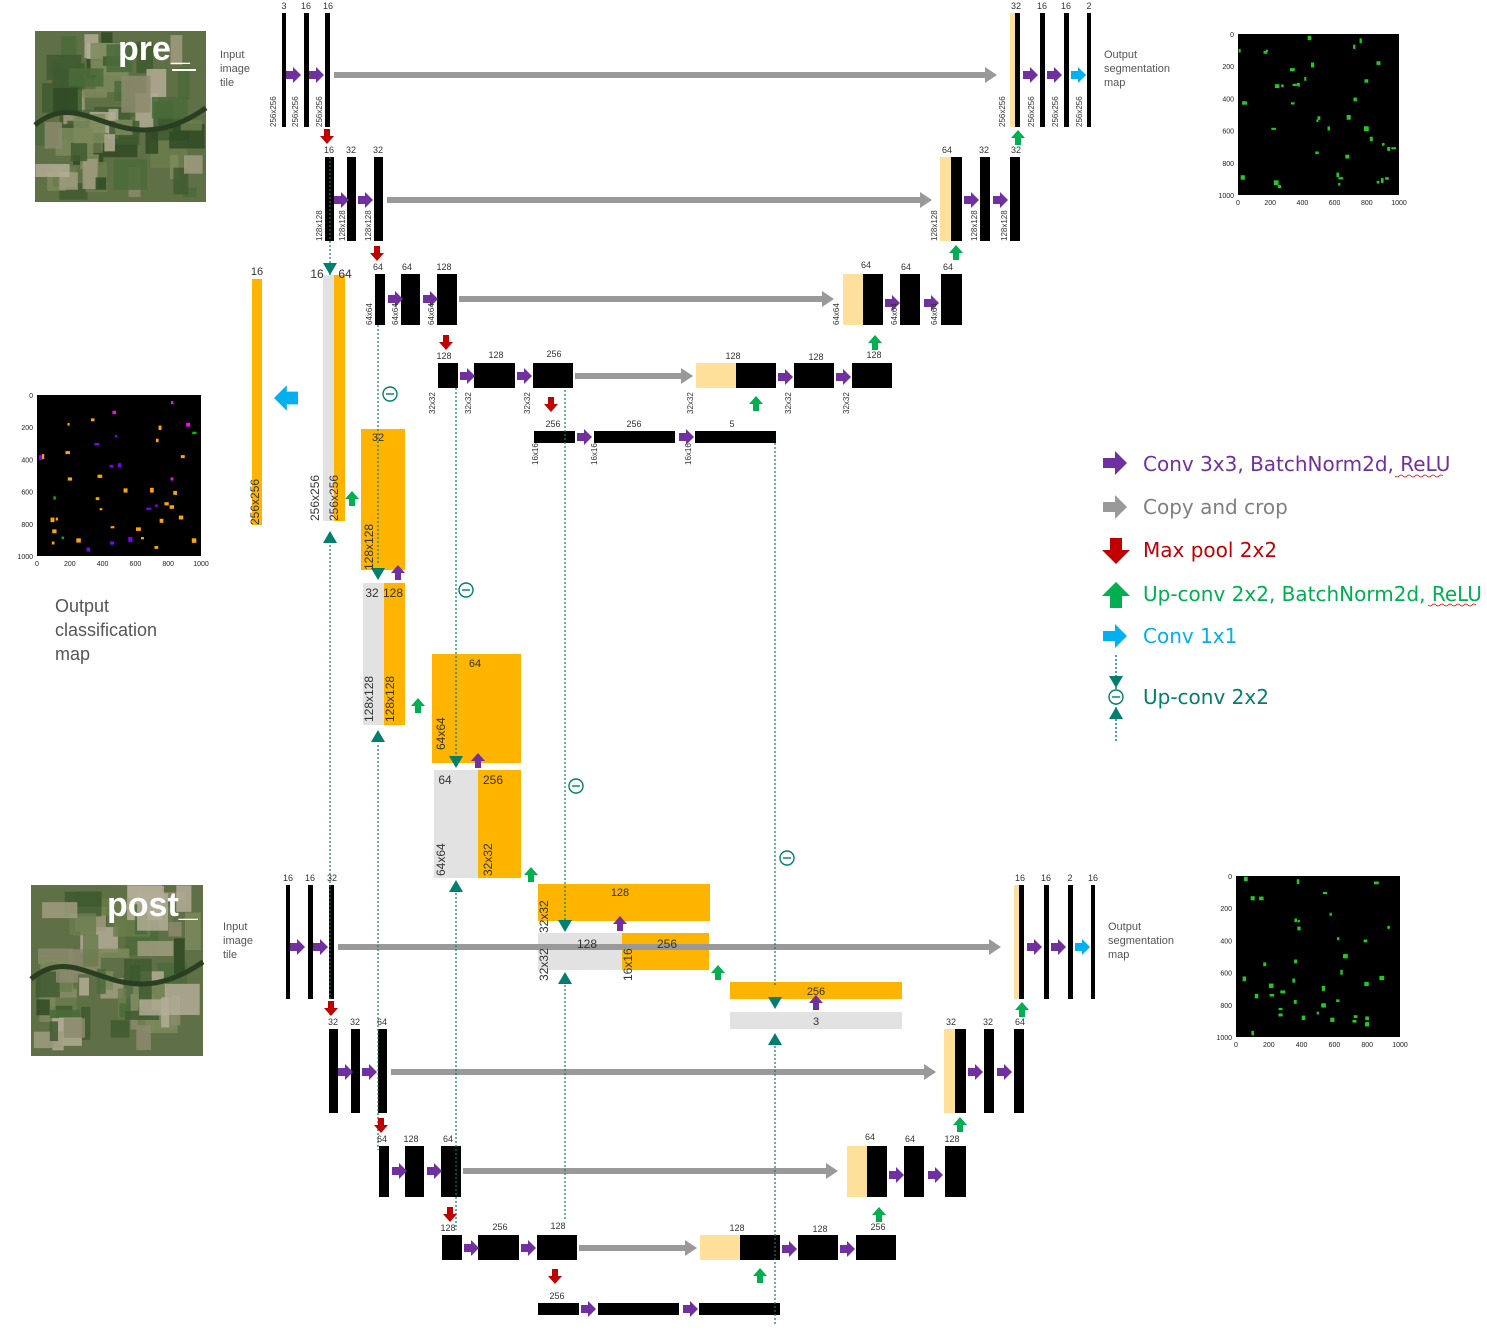 The image size is (1487, 1344). Describe the element at coordinates (775, 1003) in the screenshot. I see `upconv-triangle` at that location.